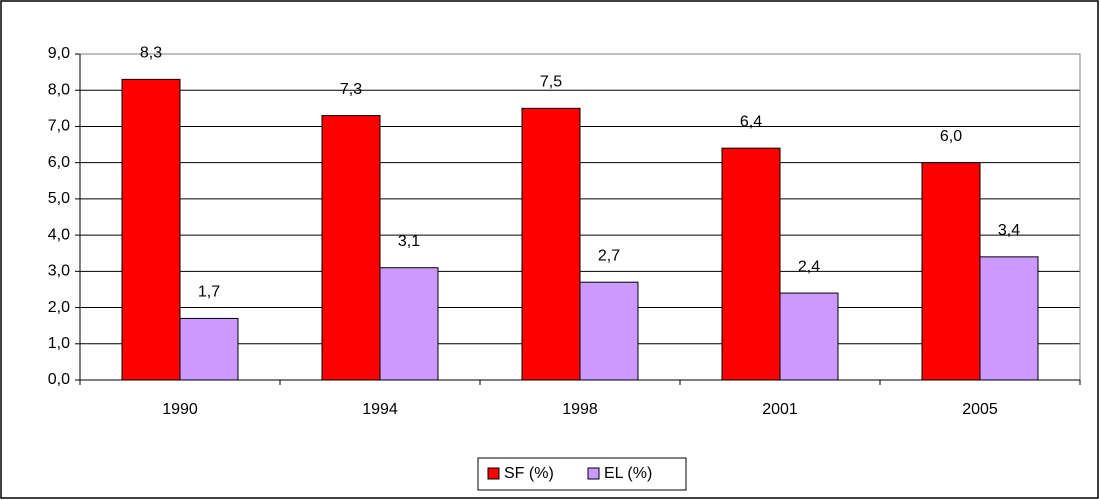 The height and width of the screenshot is (500, 1100). I want to click on value-label: 2,4, so click(809, 266).